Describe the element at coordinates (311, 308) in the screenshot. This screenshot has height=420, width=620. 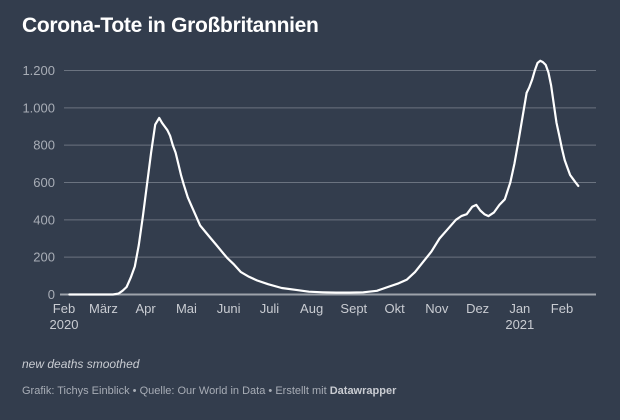
I see `x-tick-label: Aug` at that location.